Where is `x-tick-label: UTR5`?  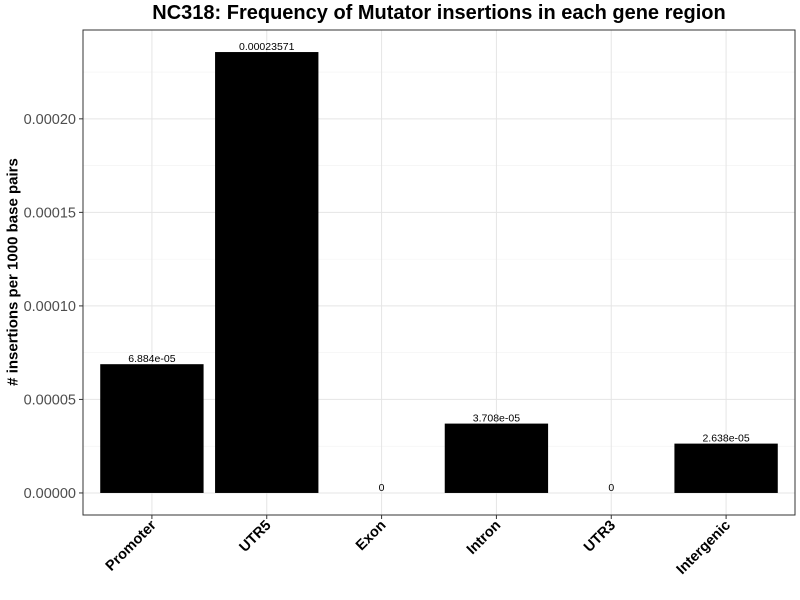
x-tick-label: UTR5 is located at coordinates (255, 537).